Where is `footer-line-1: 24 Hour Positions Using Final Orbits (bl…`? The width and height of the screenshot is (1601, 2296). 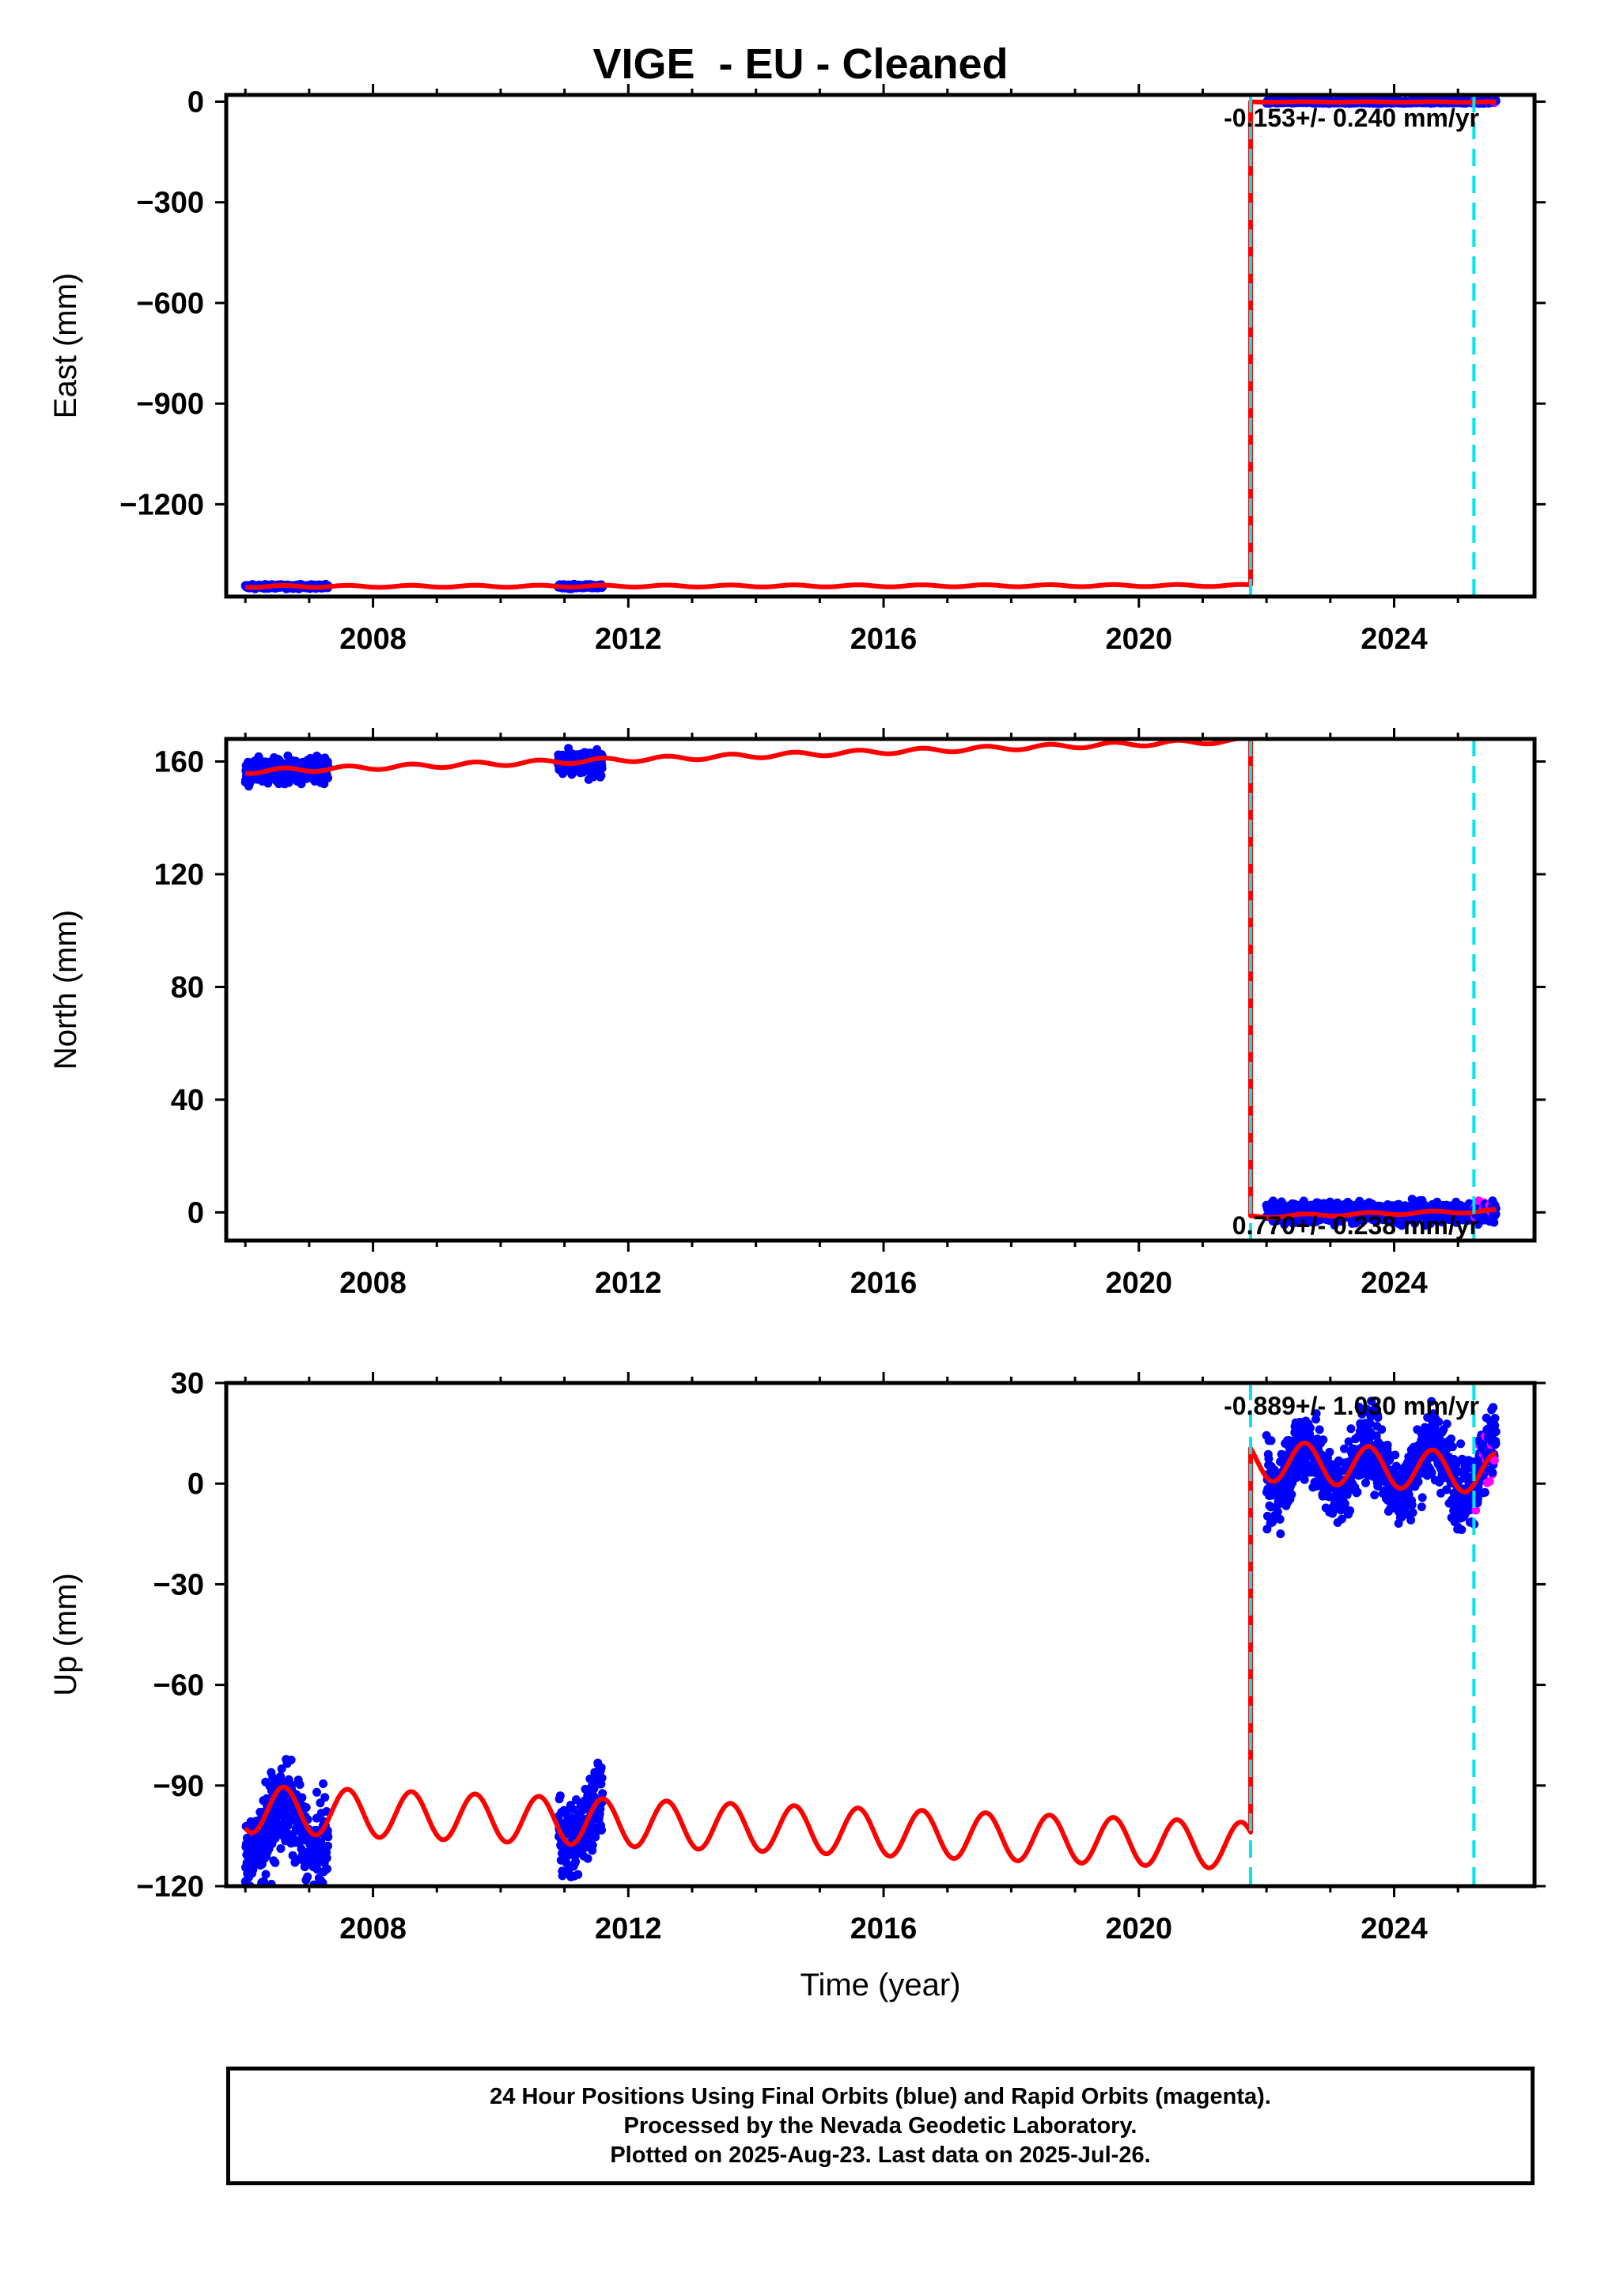 footer-line-1: 24 Hour Positions Using Final Orbits (bl… is located at coordinates (881, 2096).